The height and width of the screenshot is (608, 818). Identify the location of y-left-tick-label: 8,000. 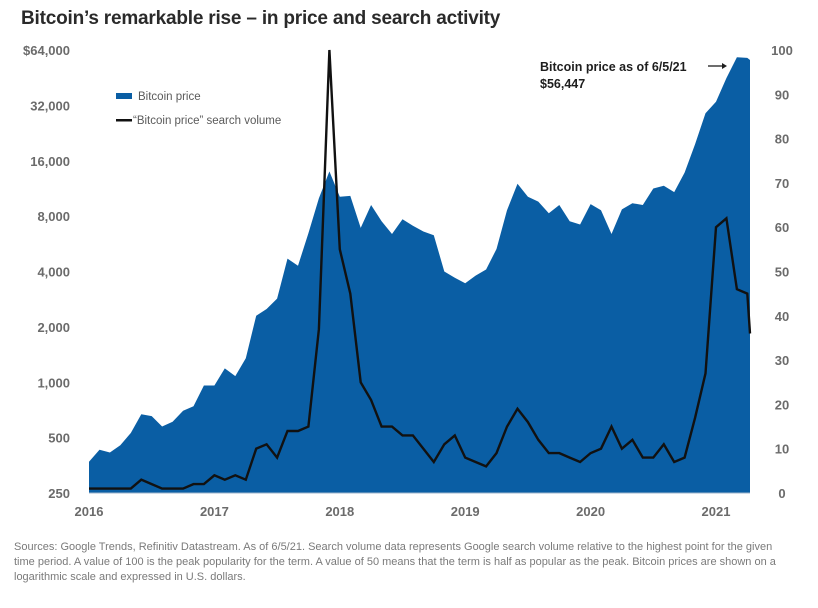
(53, 216).